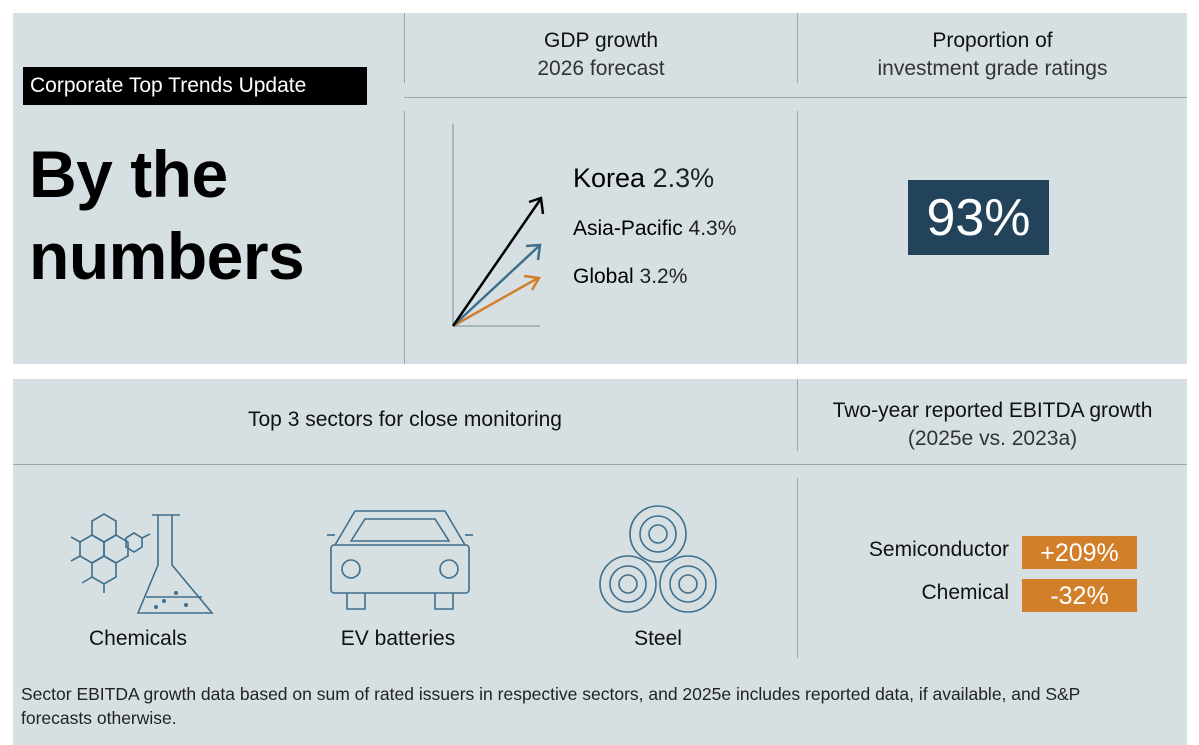 This screenshot has height=745, width=1199. Describe the element at coordinates (1079, 595) in the screenshot. I see `ebitda-value-chemical: -32%` at that location.